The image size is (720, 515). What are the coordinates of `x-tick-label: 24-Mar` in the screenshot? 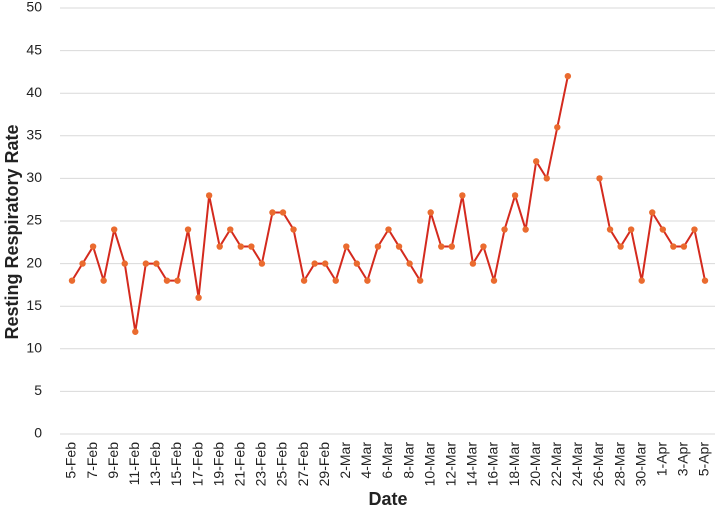 It's located at (577, 464).